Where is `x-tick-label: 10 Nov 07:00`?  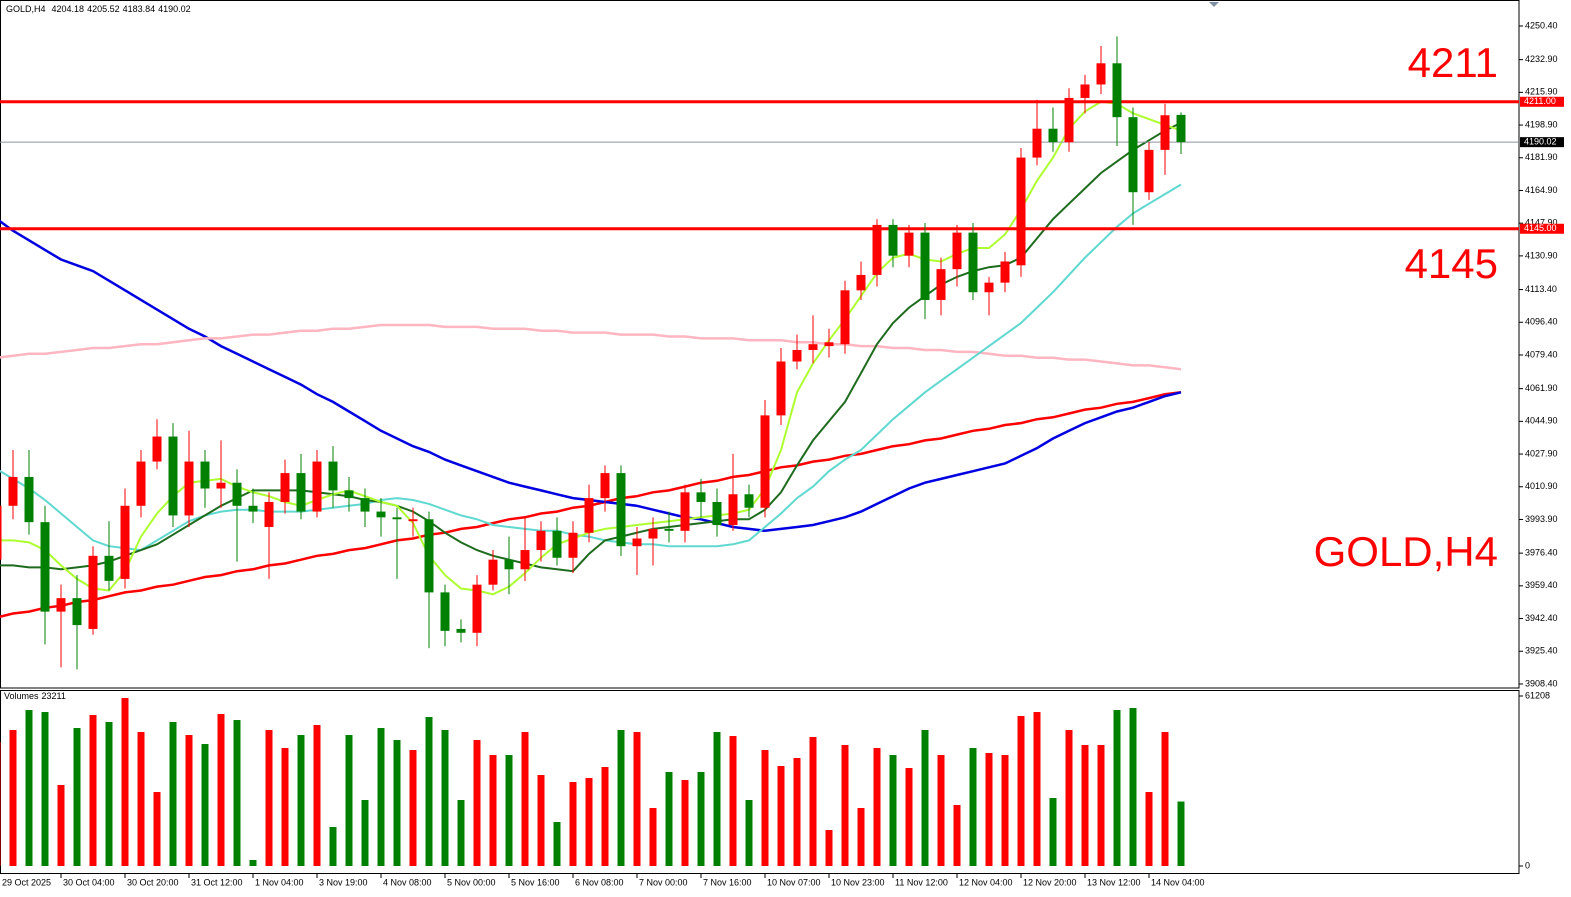
x-tick-label: 10 Nov 07:00 is located at coordinates (794, 882).